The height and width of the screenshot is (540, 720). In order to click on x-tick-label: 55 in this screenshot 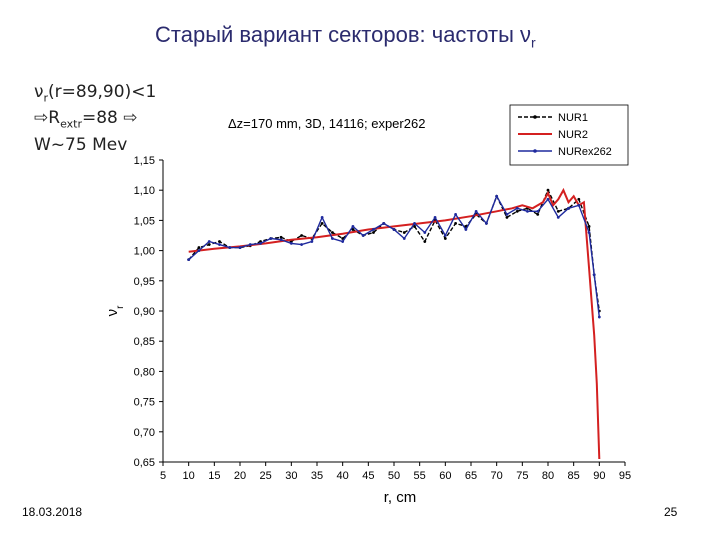, I will do `click(420, 476)`.